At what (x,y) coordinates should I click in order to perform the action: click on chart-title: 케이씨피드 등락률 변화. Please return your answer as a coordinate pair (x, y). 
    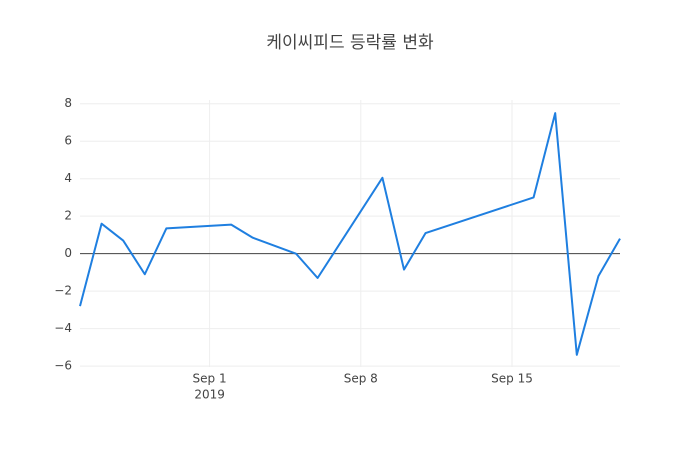
    Looking at the image, I should click on (350, 43).